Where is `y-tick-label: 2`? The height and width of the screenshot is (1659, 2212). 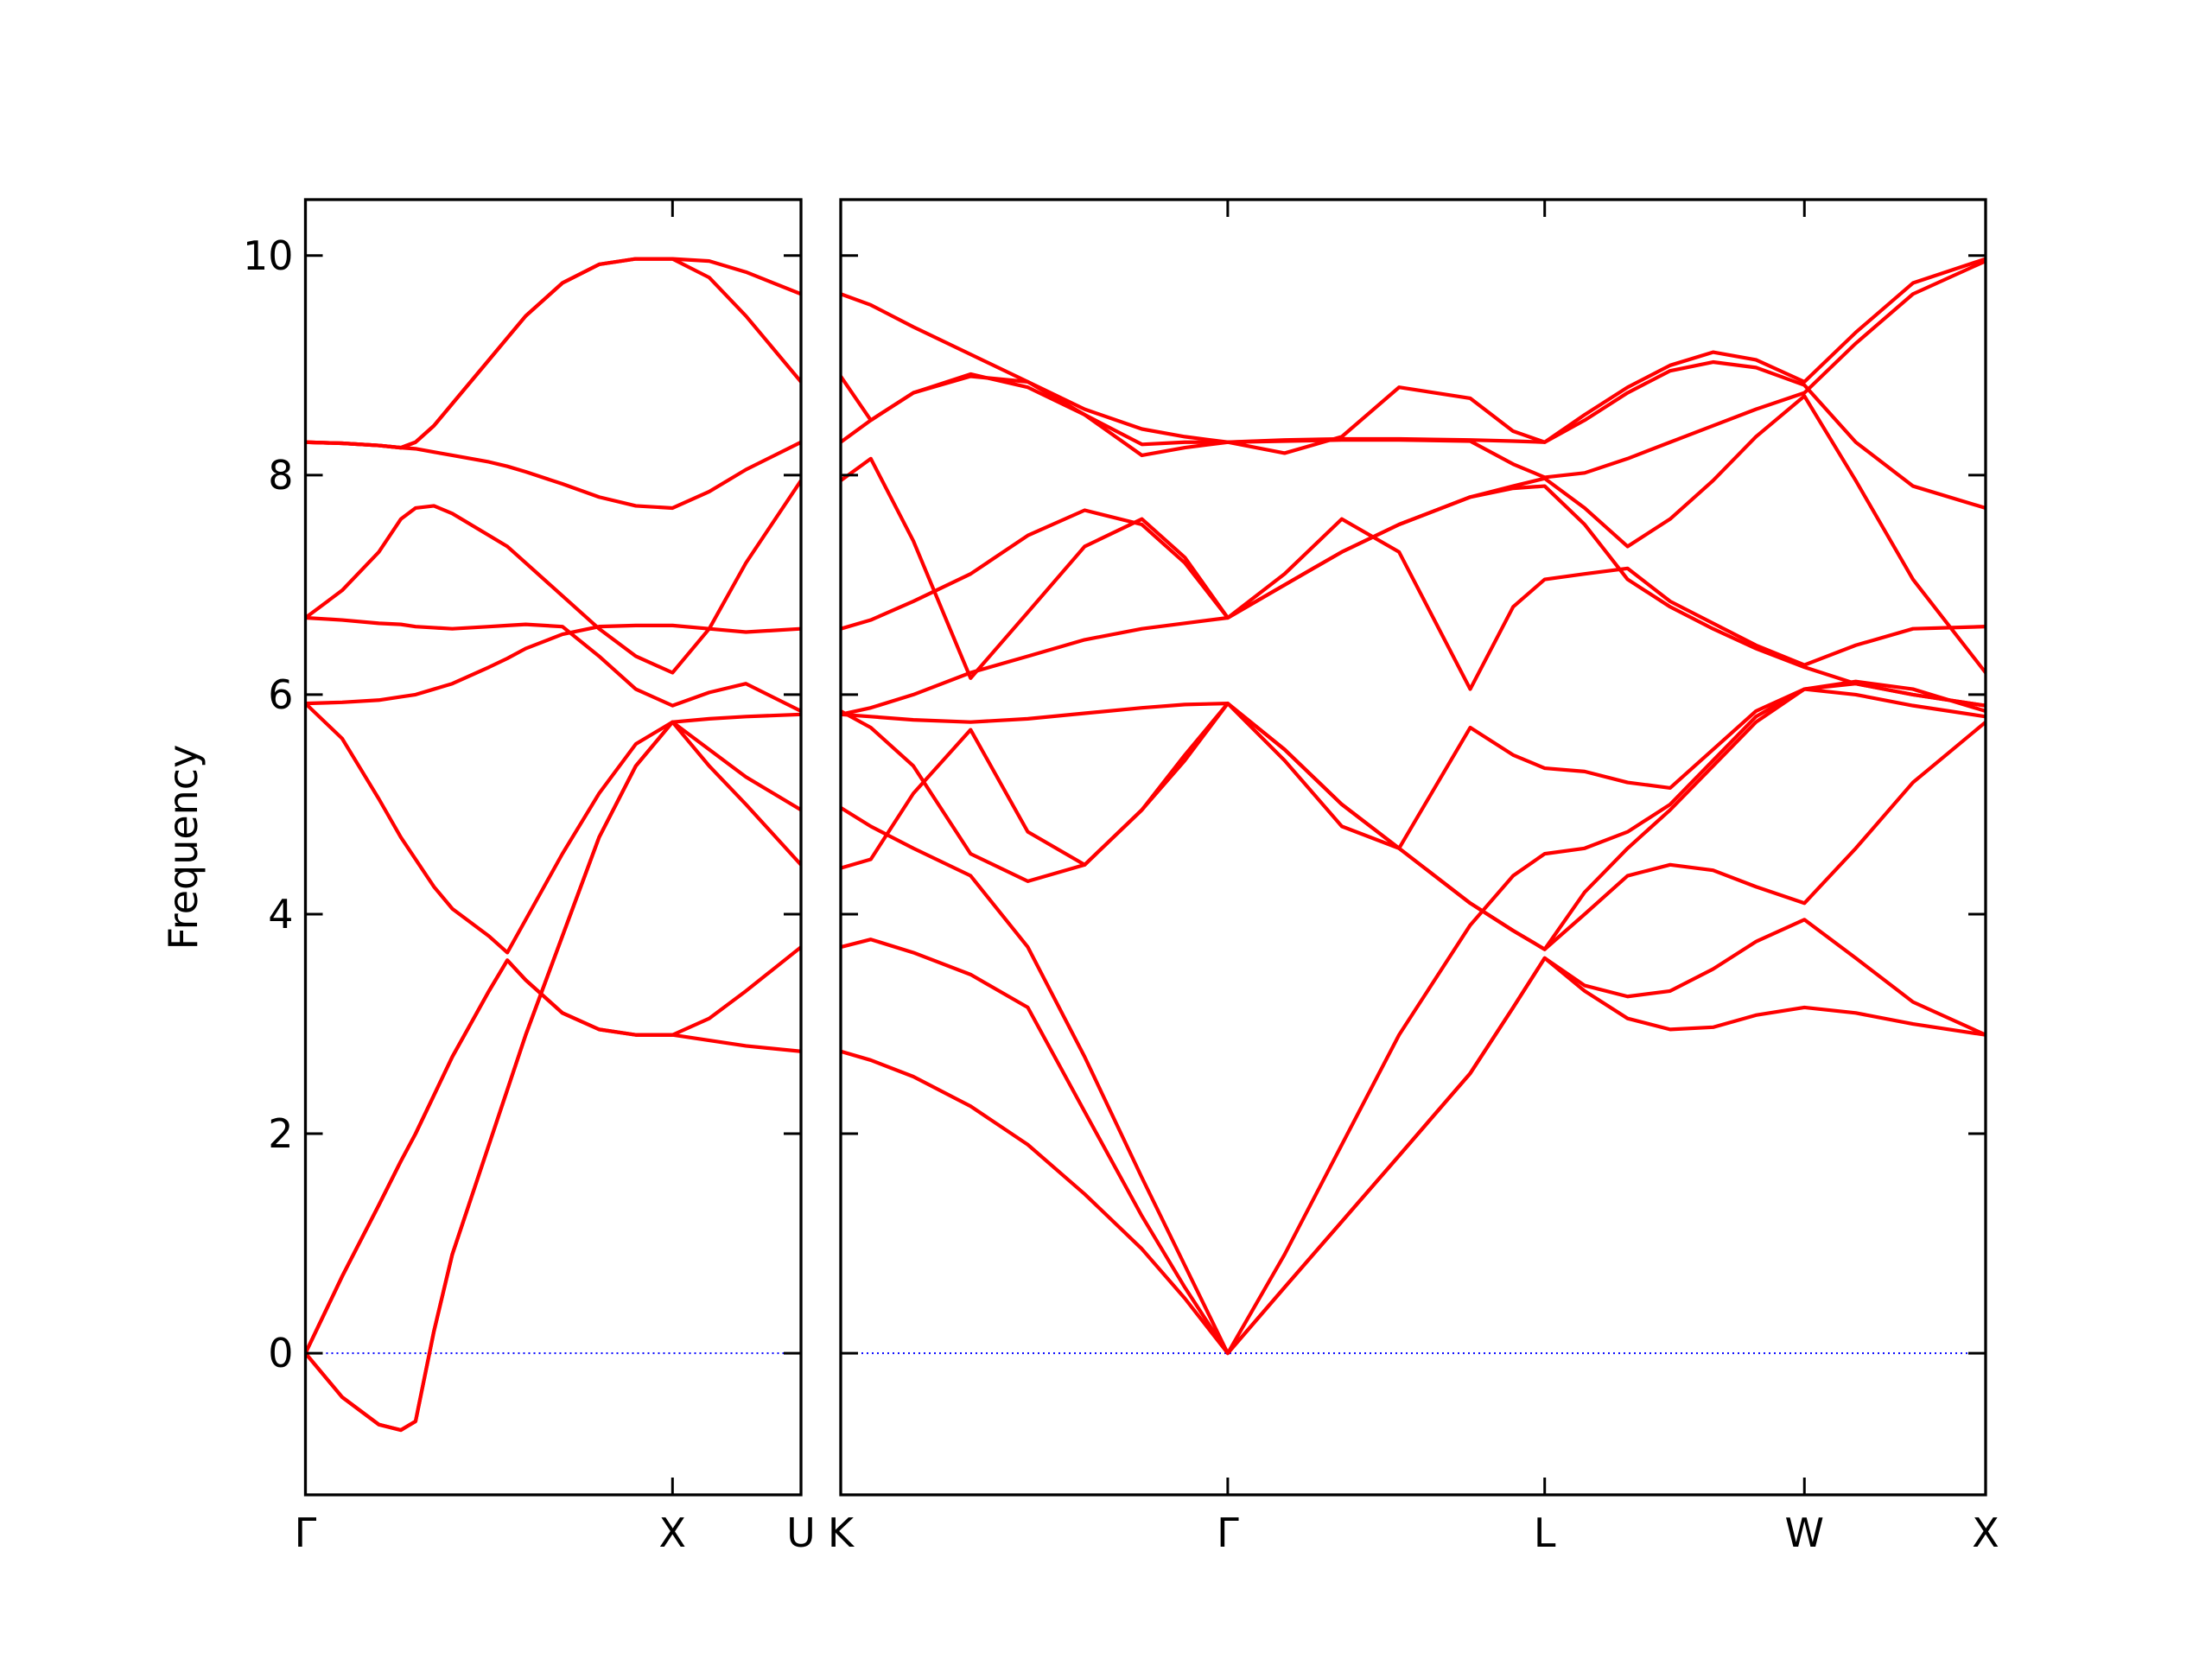 y-tick-label: 2 is located at coordinates (280, 1133).